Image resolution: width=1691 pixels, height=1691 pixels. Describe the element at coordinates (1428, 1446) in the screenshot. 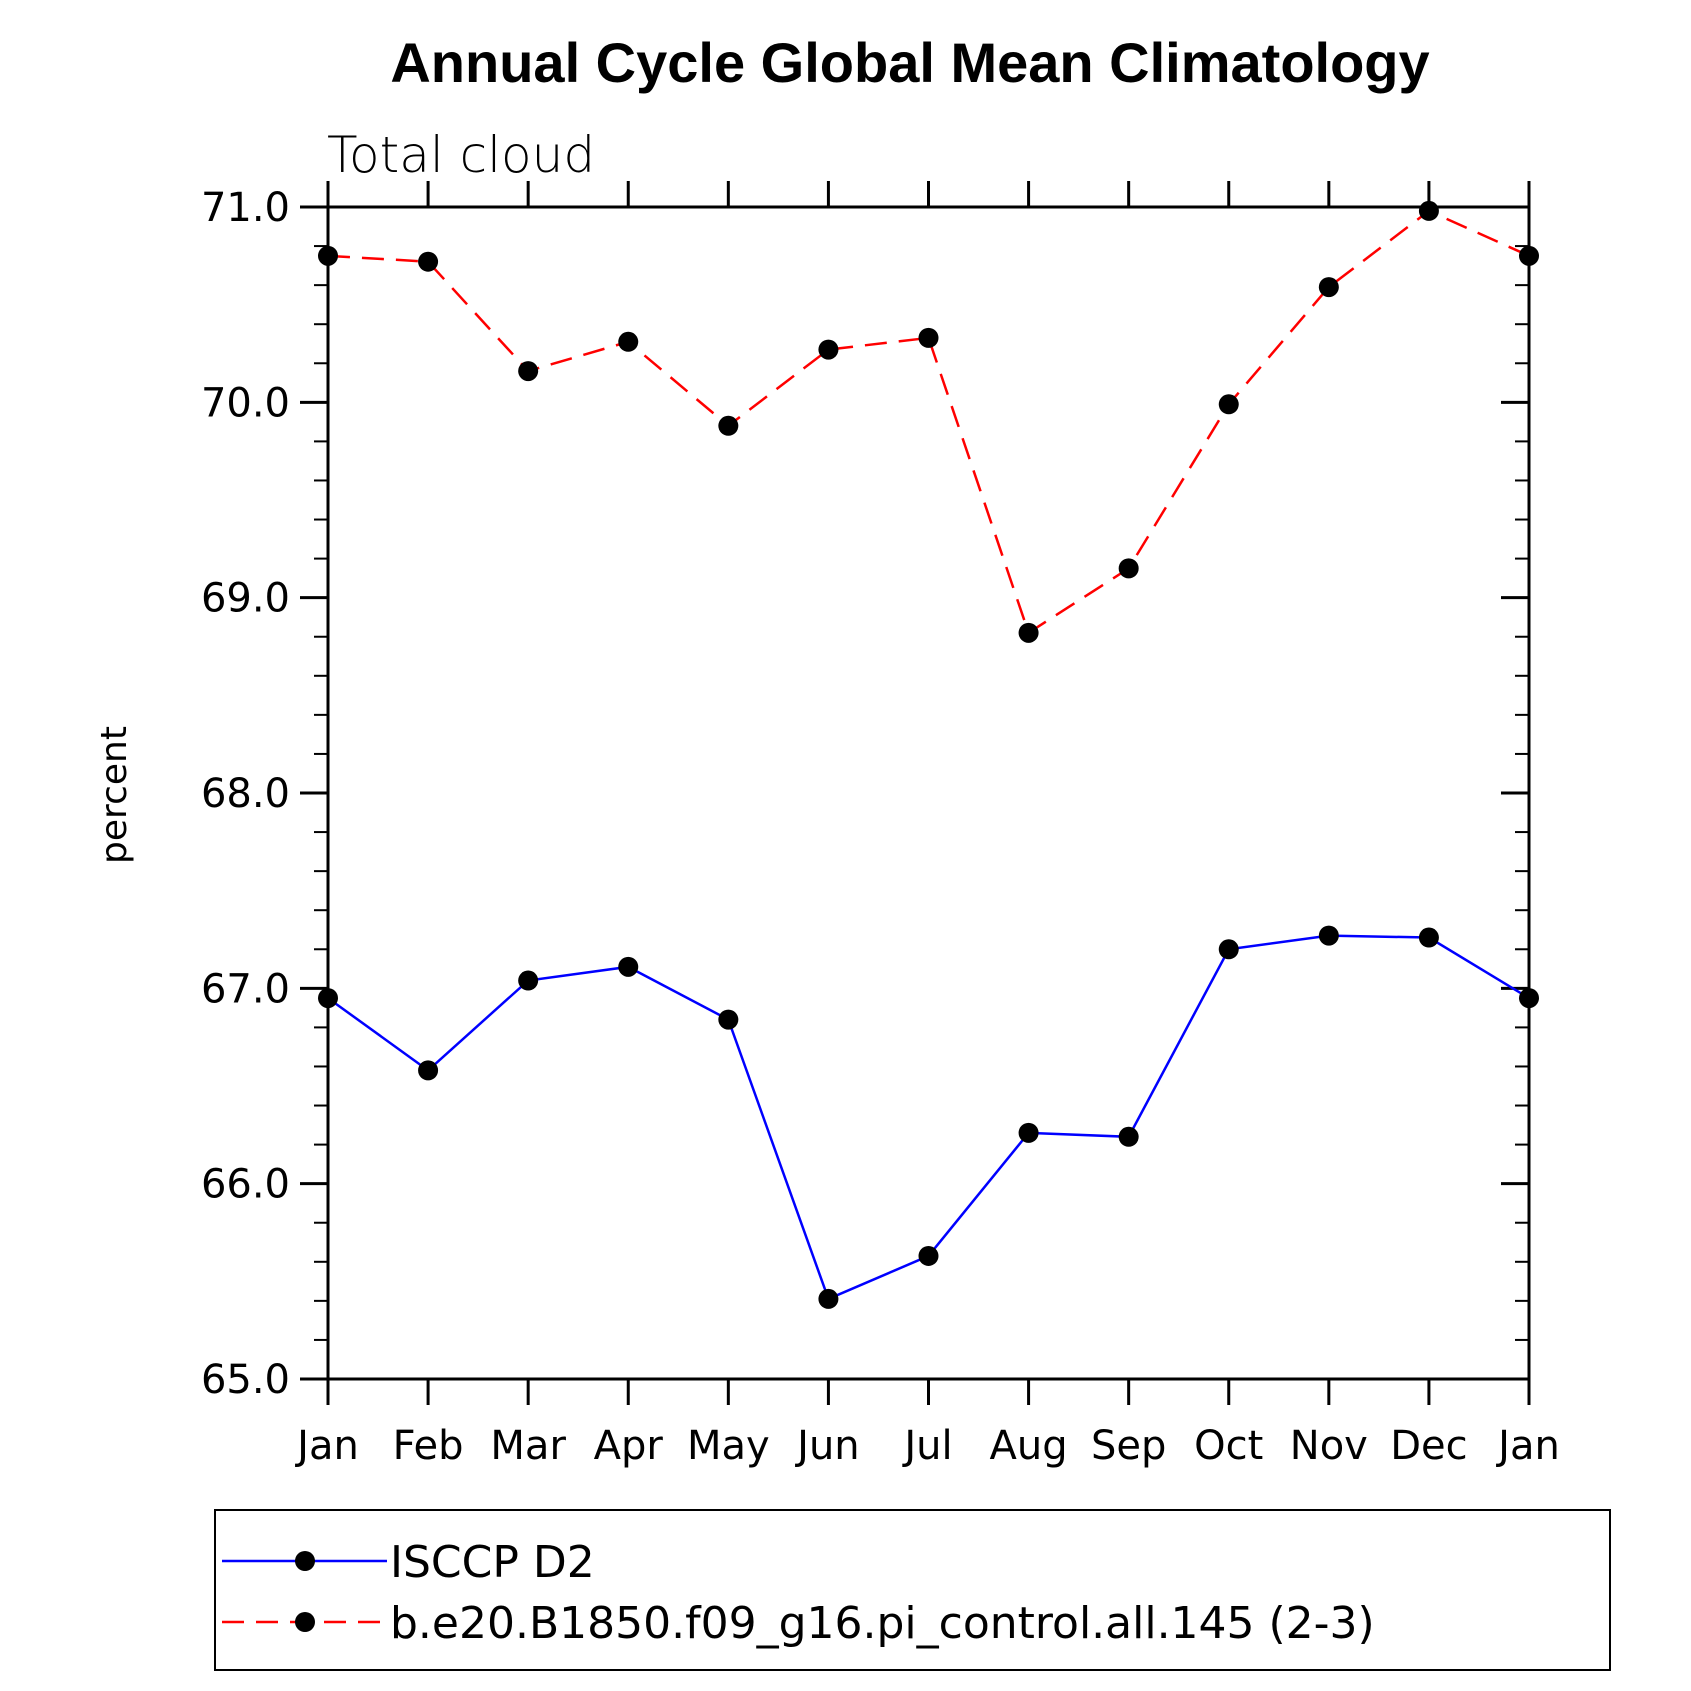

I see `x-tick-label: Dec` at that location.